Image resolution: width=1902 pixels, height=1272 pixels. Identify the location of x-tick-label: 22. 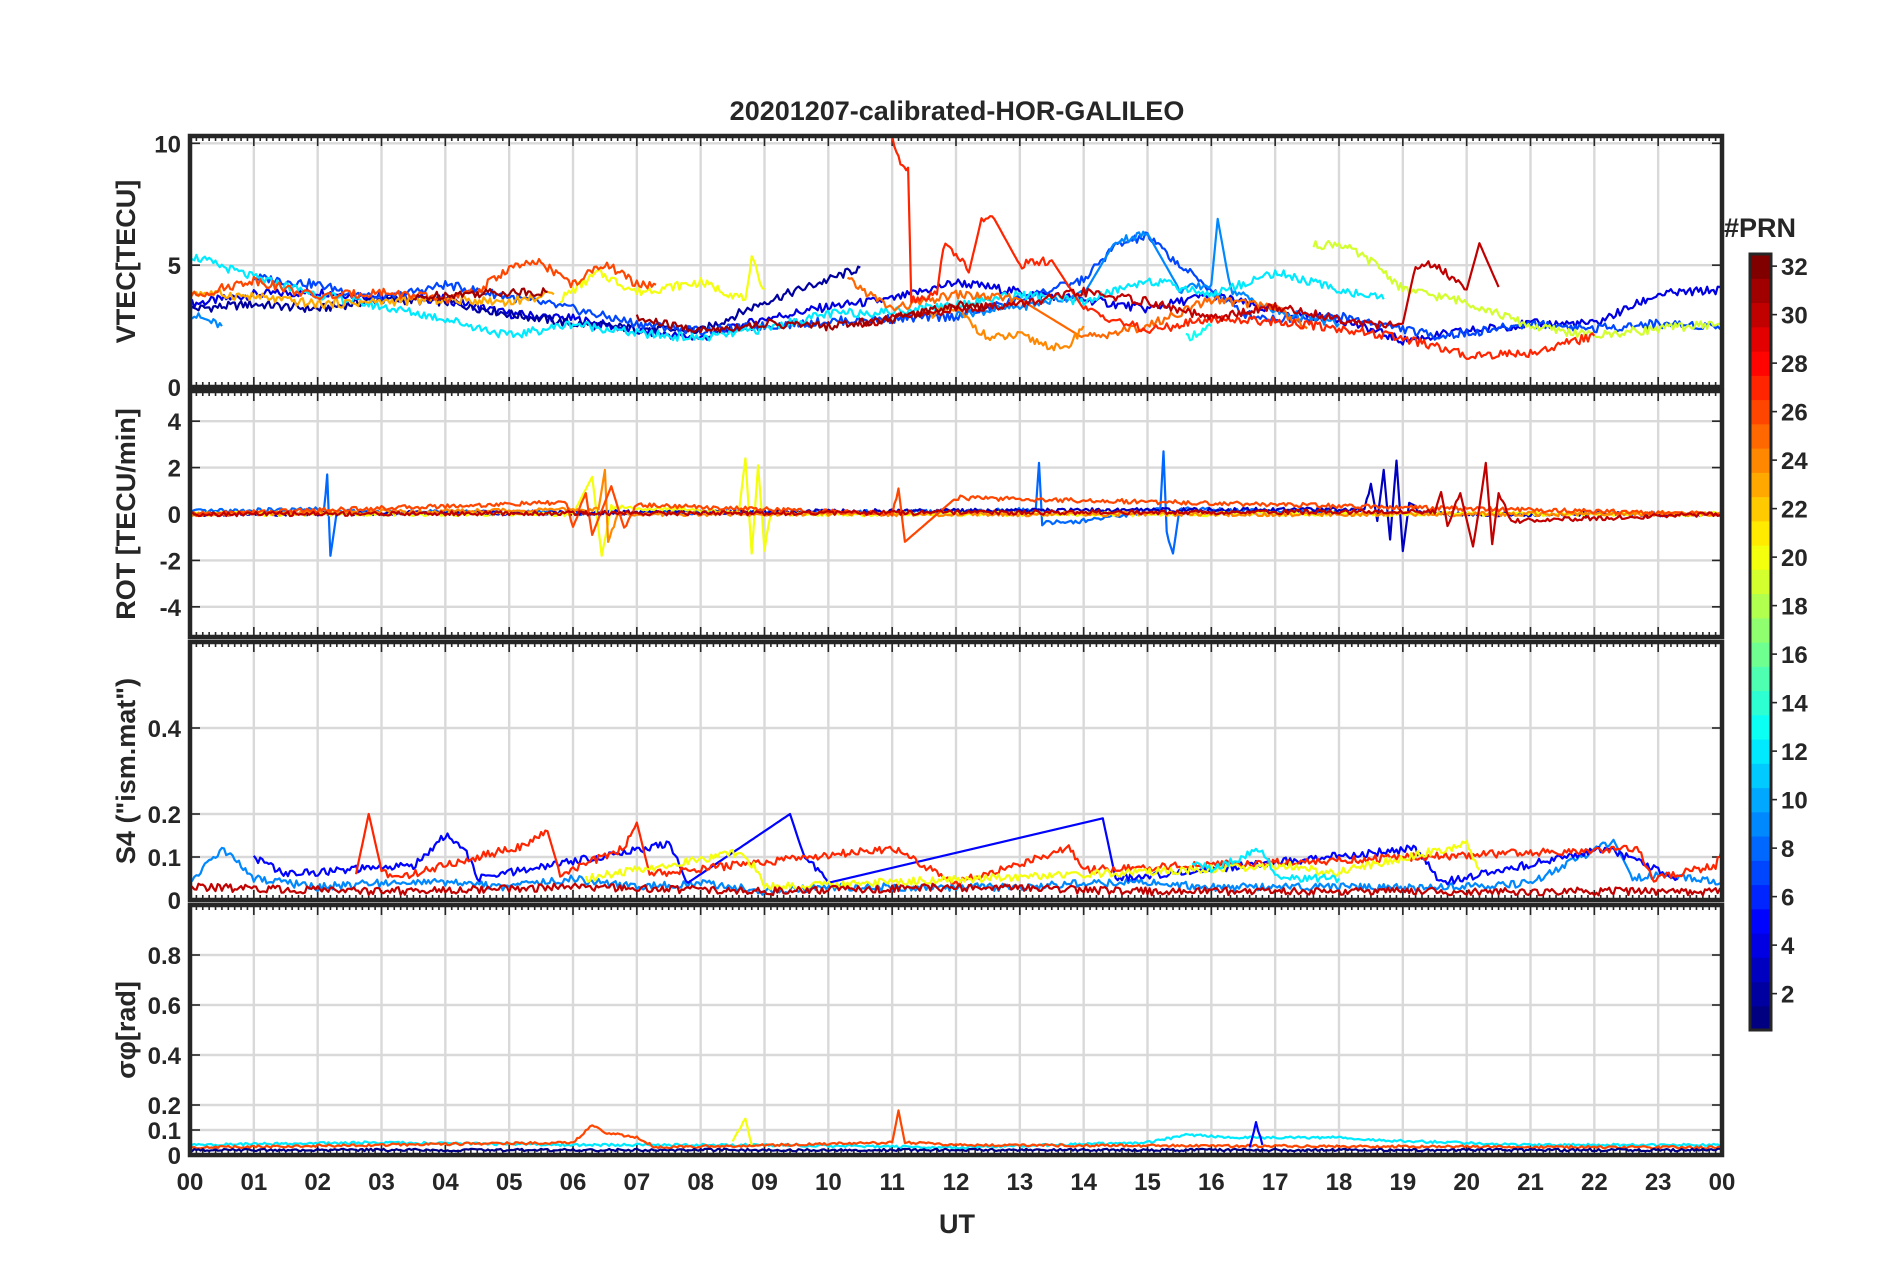
(1594, 1182).